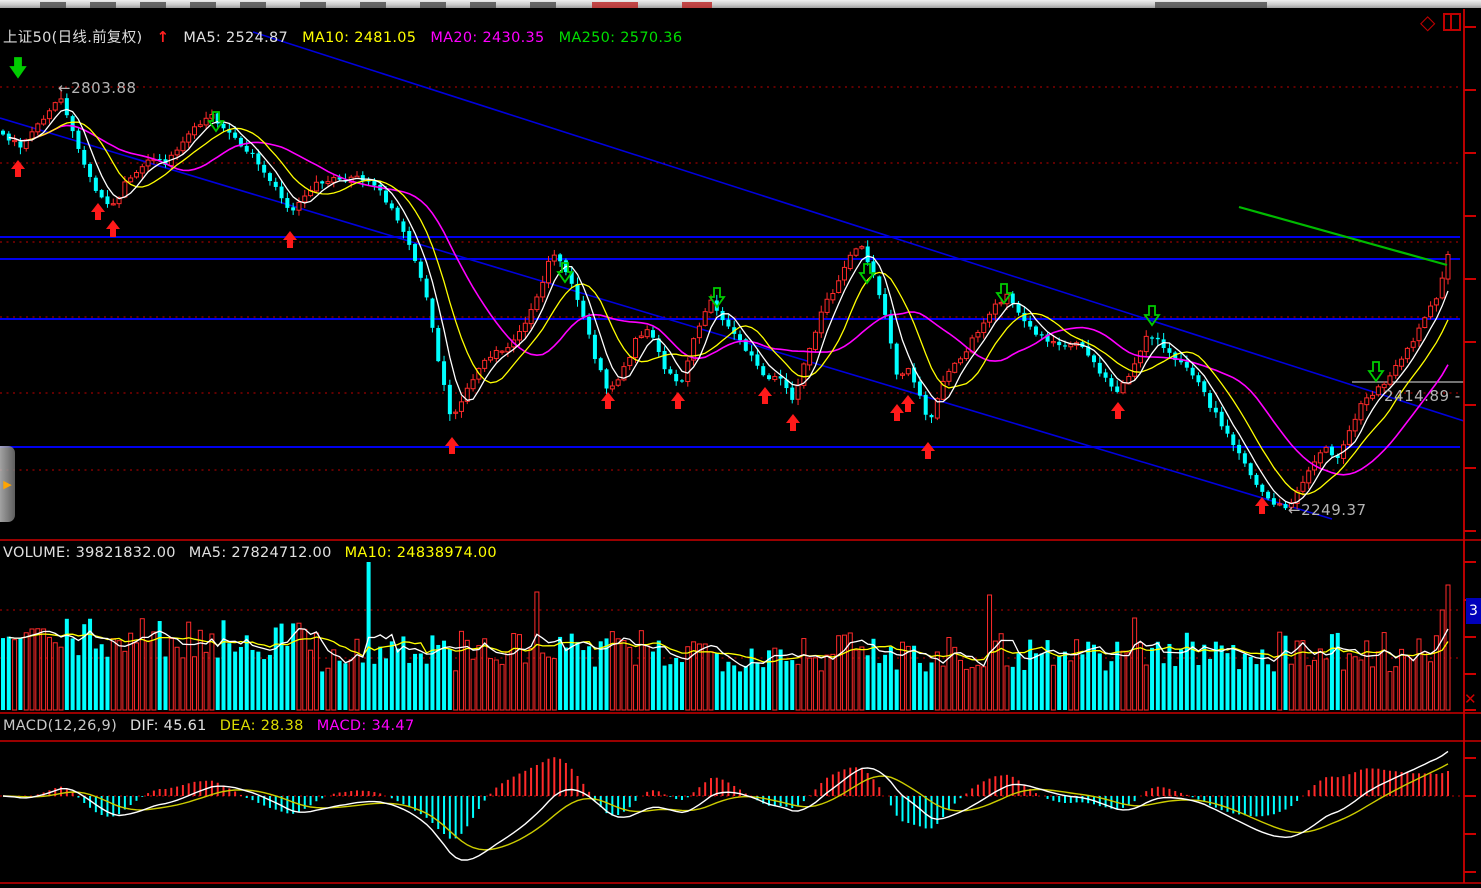  Describe the element at coordinates (1452, 22) in the screenshot. I see `split-window-icon` at that location.